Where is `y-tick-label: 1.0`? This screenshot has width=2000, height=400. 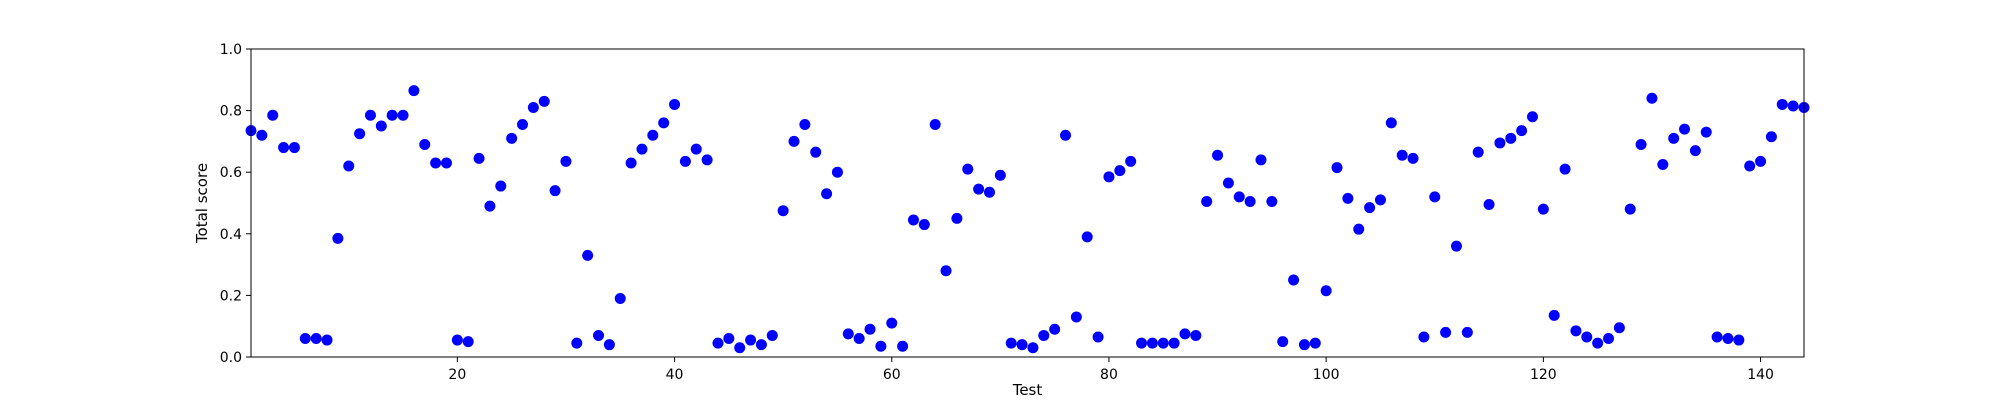
y-tick-label: 1.0 is located at coordinates (231, 50).